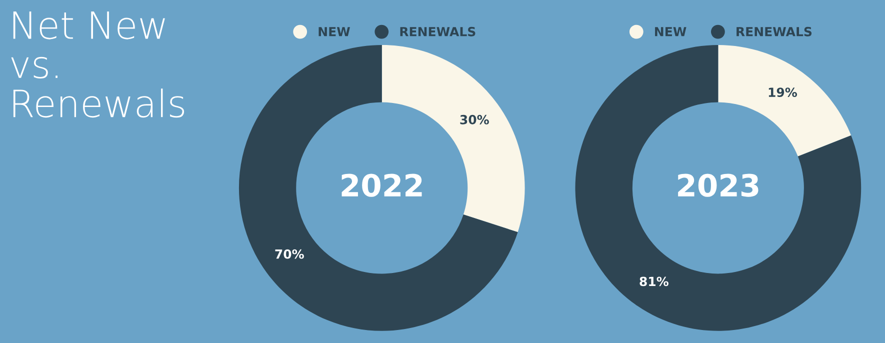 Image resolution: width=885 pixels, height=343 pixels. I want to click on data-label: 81%, so click(654, 281).